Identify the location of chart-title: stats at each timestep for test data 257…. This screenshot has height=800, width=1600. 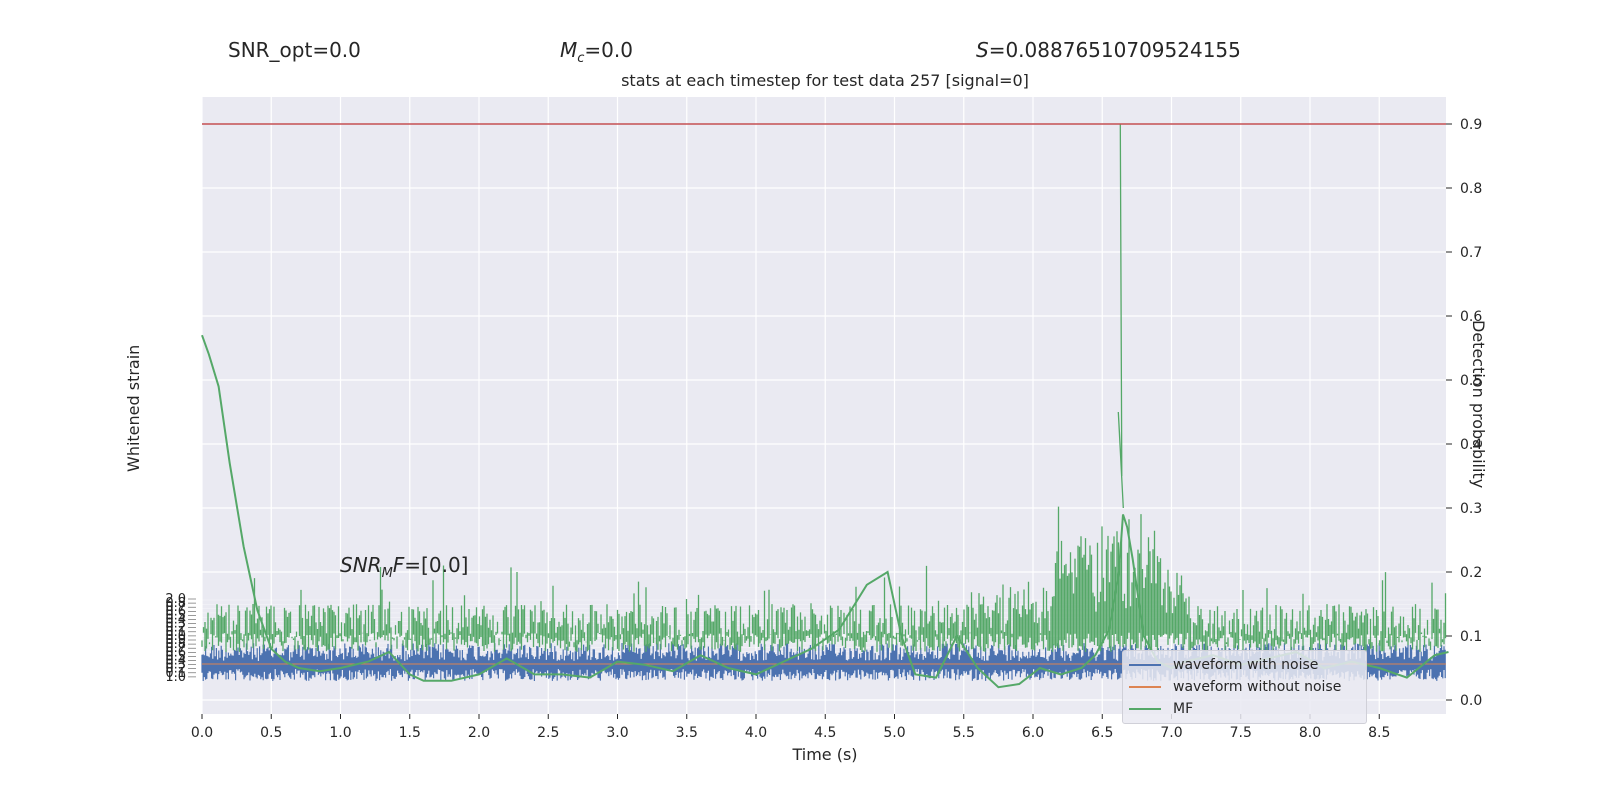
(825, 80).